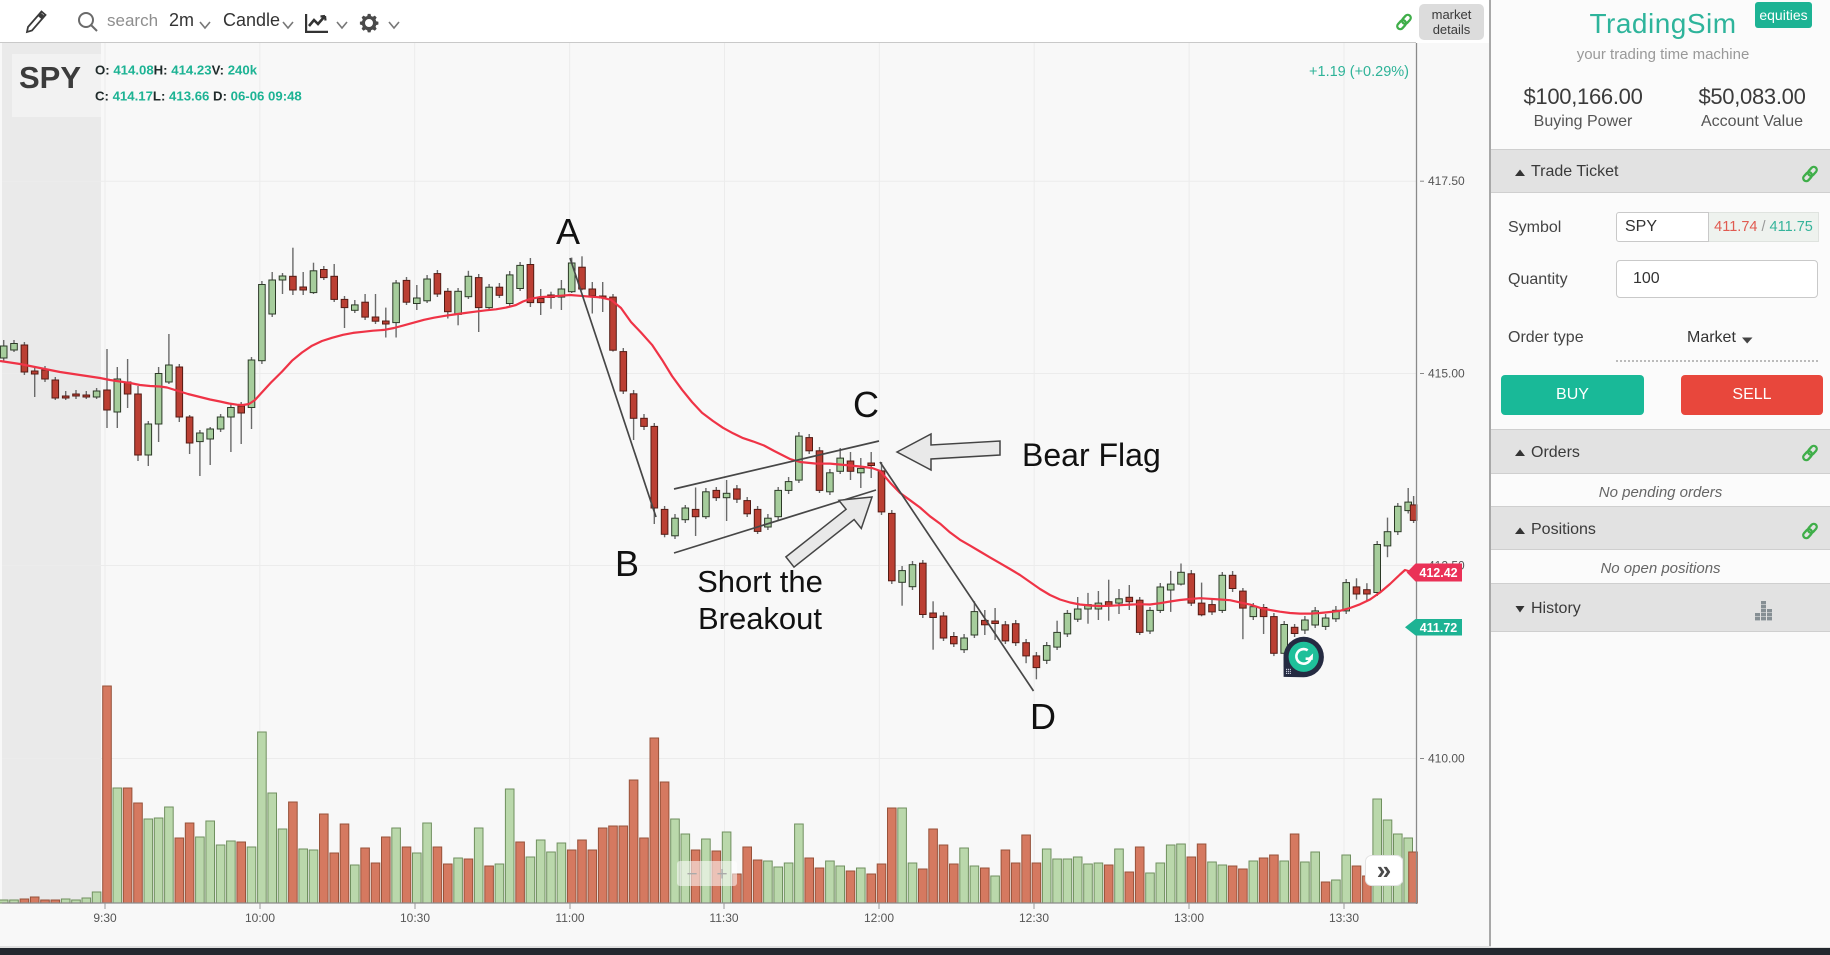 This screenshot has width=1830, height=955. Describe the element at coordinates (760, 618) in the screenshot. I see `svg-text: Breakout` at that location.